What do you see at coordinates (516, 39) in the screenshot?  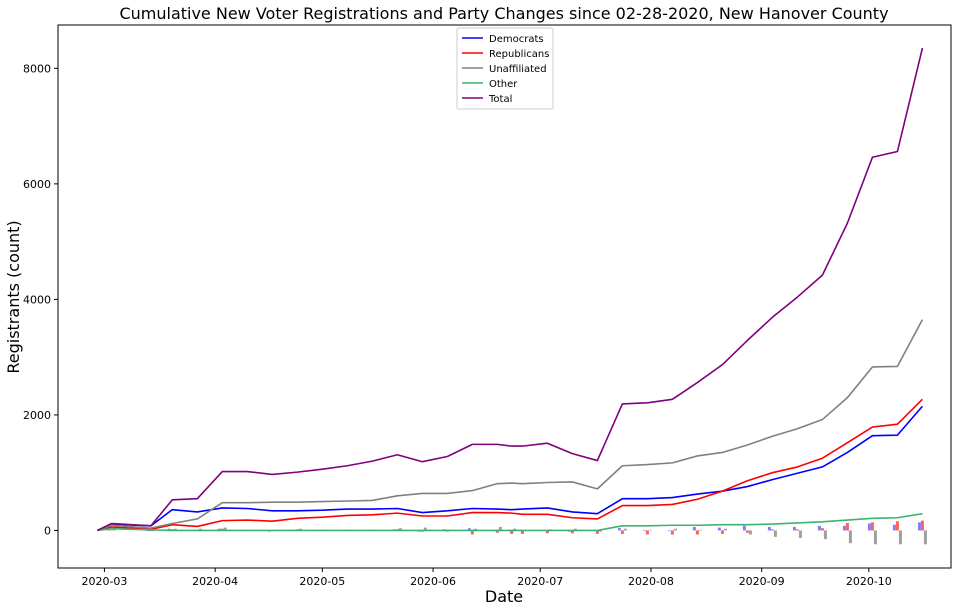 I see `legend-label-democrats: Democrats` at bounding box center [516, 39].